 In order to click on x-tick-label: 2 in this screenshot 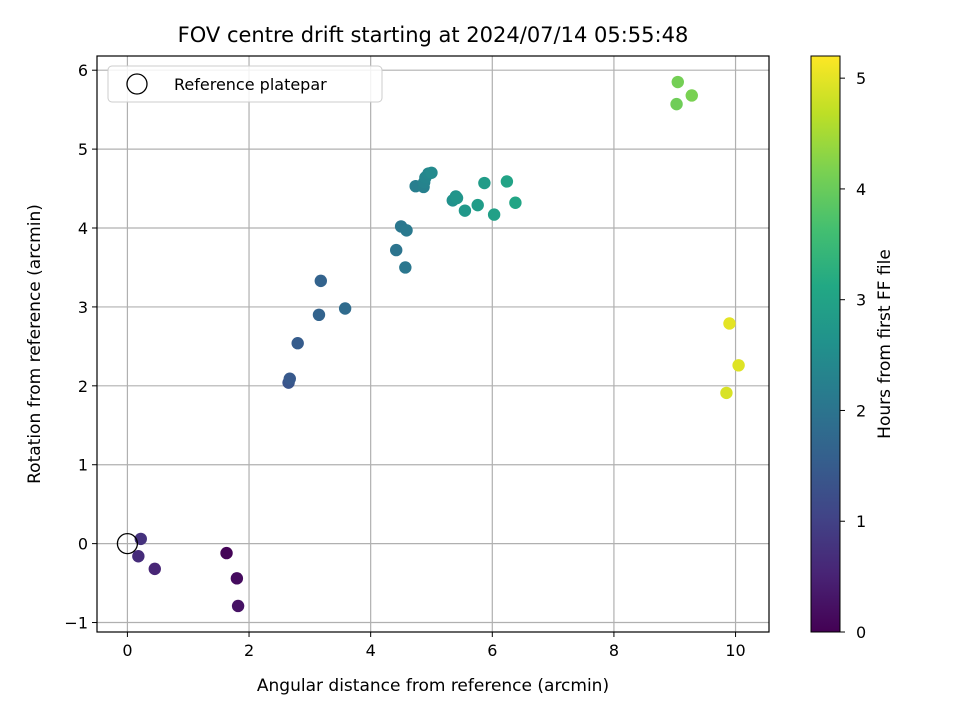, I will do `click(249, 650)`.